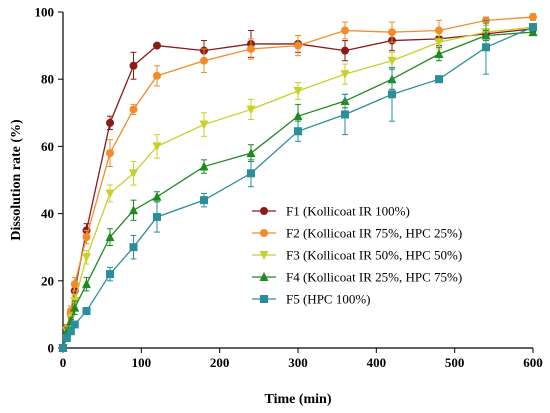  I want to click on y-tick-label: 20, so click(47, 280).